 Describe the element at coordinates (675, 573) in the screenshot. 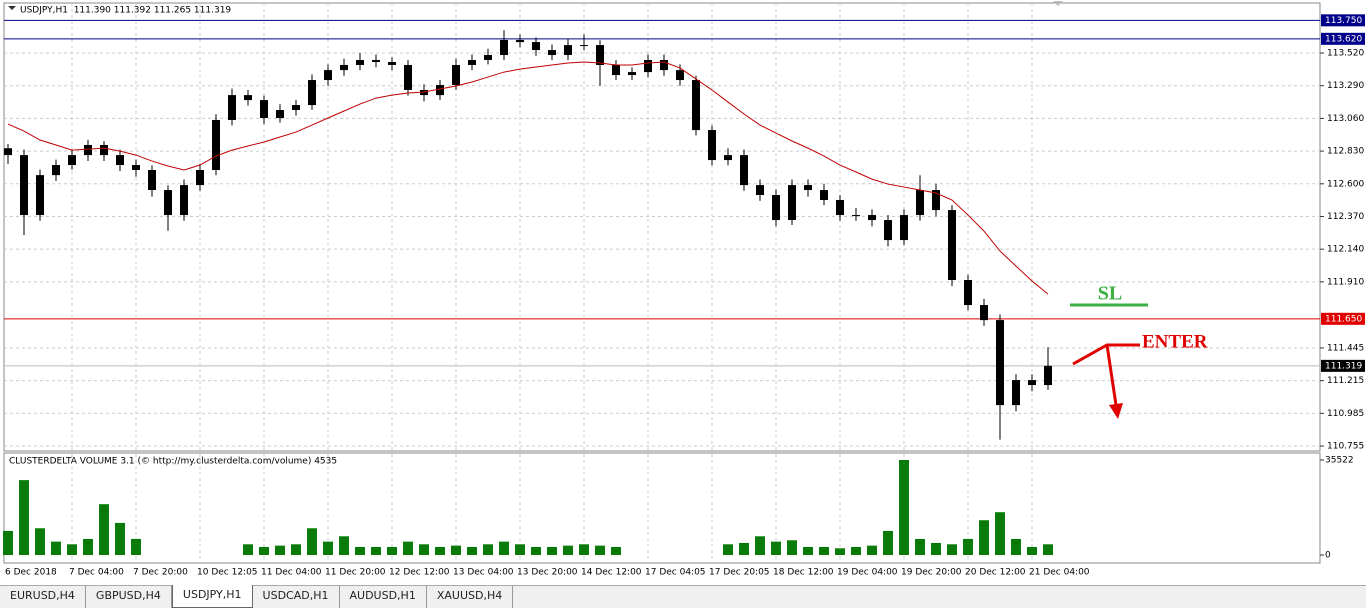

I see `x-tick-label: 17 Dec 04:05` at that location.